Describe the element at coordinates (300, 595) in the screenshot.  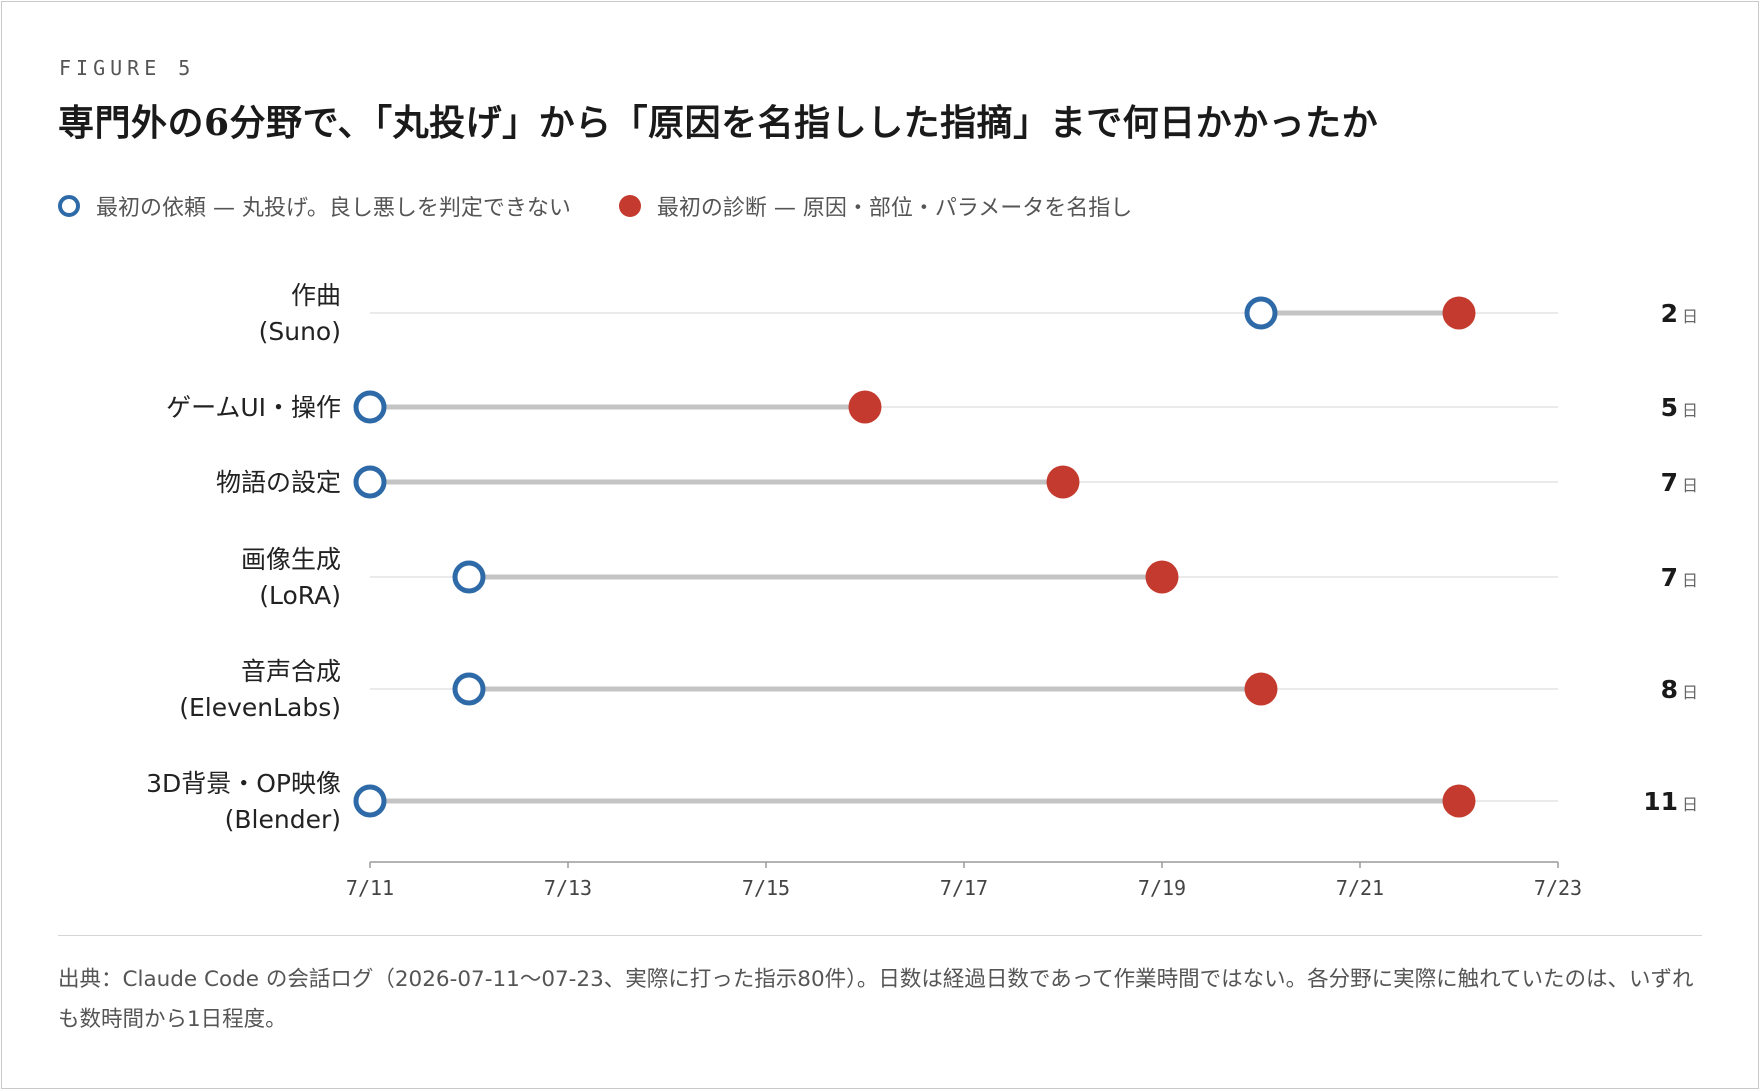
I see `row-label: (LoRA)` at that location.